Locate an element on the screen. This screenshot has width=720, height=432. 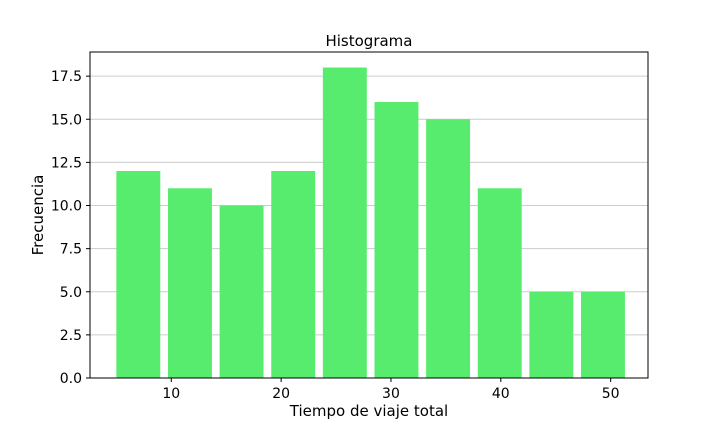
x-tick-label: 30 is located at coordinates (391, 394).